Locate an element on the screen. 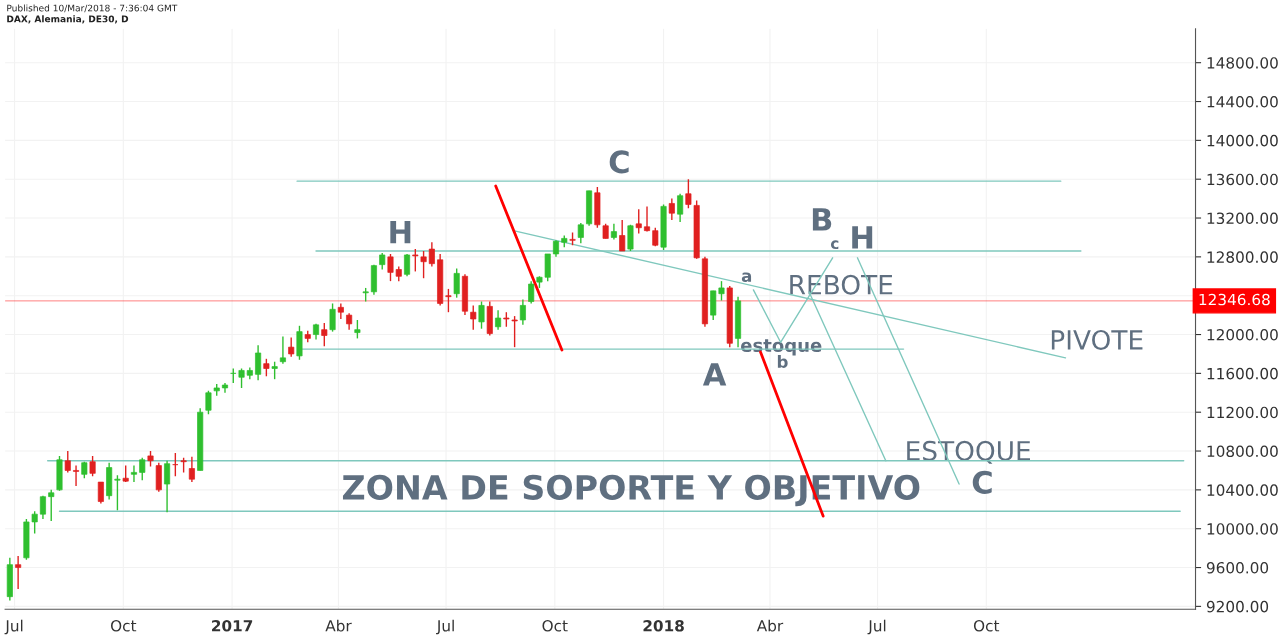  annotation: PIVOTE is located at coordinates (1097, 339).